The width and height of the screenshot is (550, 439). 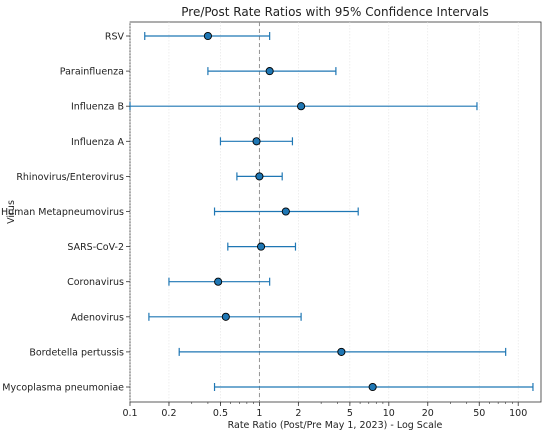 I want to click on y-category-label: Parainfluenza, so click(x=92, y=72).